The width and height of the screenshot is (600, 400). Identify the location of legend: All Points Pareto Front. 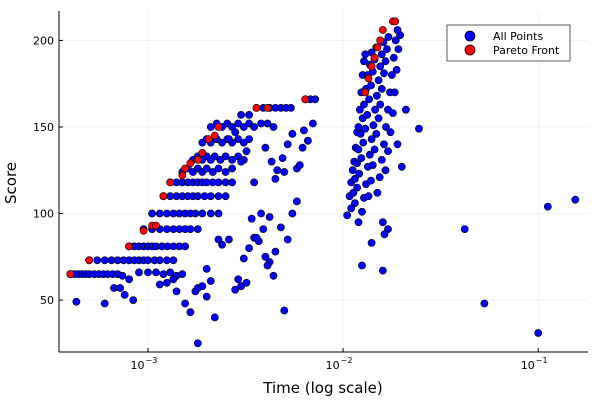
(508, 43).